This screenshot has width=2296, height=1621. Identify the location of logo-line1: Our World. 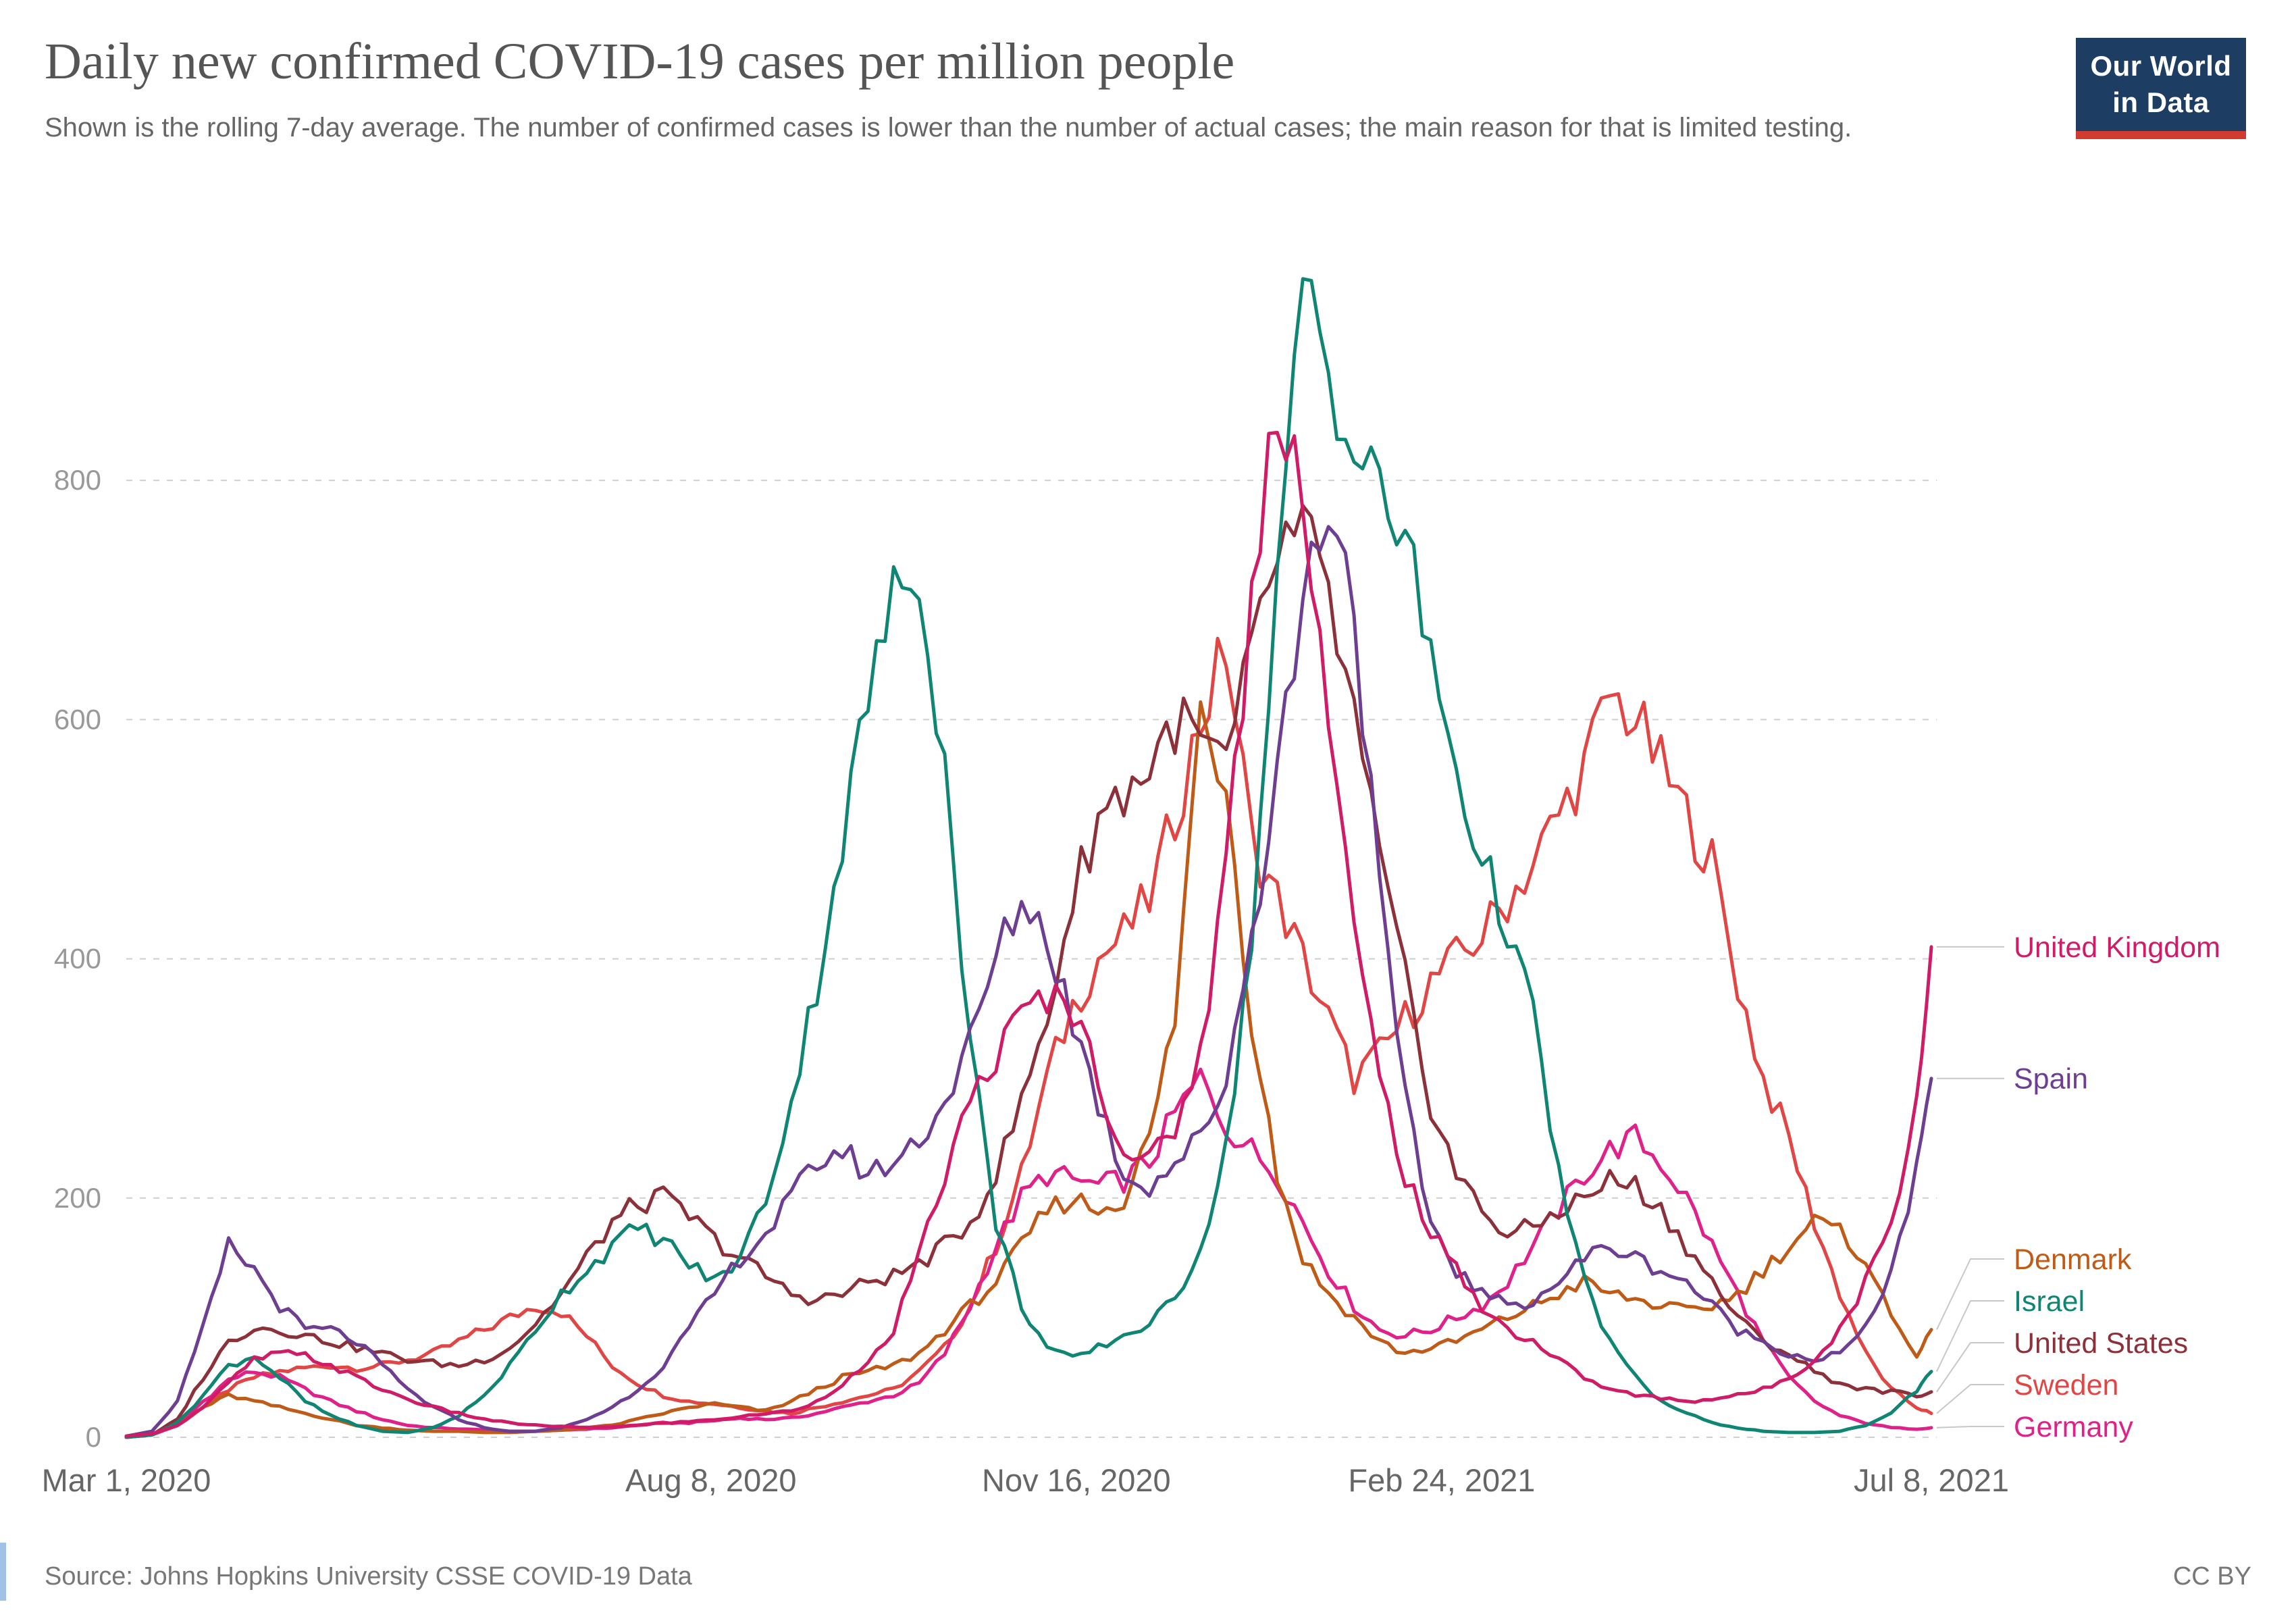
(2161, 66).